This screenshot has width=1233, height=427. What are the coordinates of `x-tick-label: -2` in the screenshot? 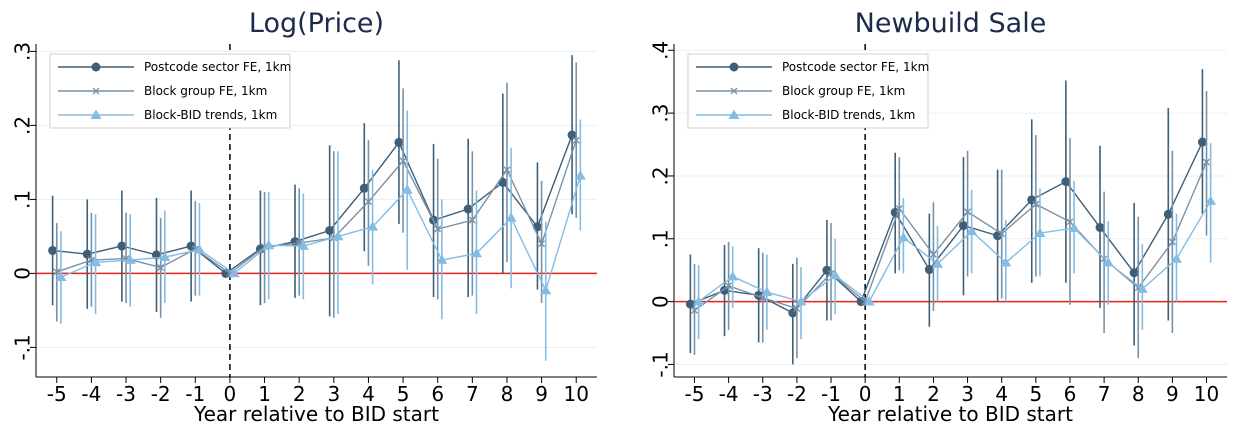 It's located at (161, 394).